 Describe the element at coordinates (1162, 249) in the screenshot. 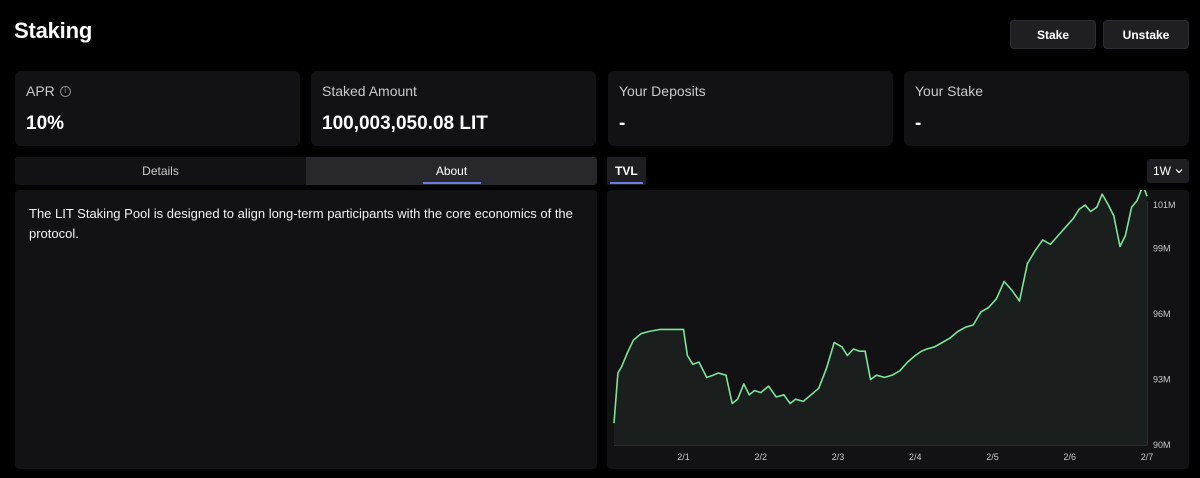

I see `y-tick-label: 99M` at that location.